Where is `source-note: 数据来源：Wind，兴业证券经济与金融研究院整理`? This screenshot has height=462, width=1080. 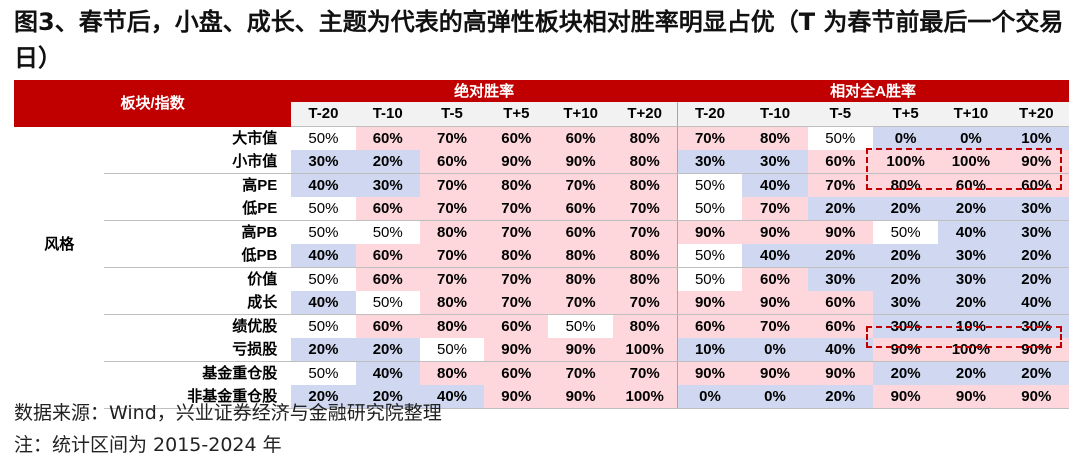
source-note: 数据来源：Wind，兴业证券经济与金融研究院整理 is located at coordinates (228, 413).